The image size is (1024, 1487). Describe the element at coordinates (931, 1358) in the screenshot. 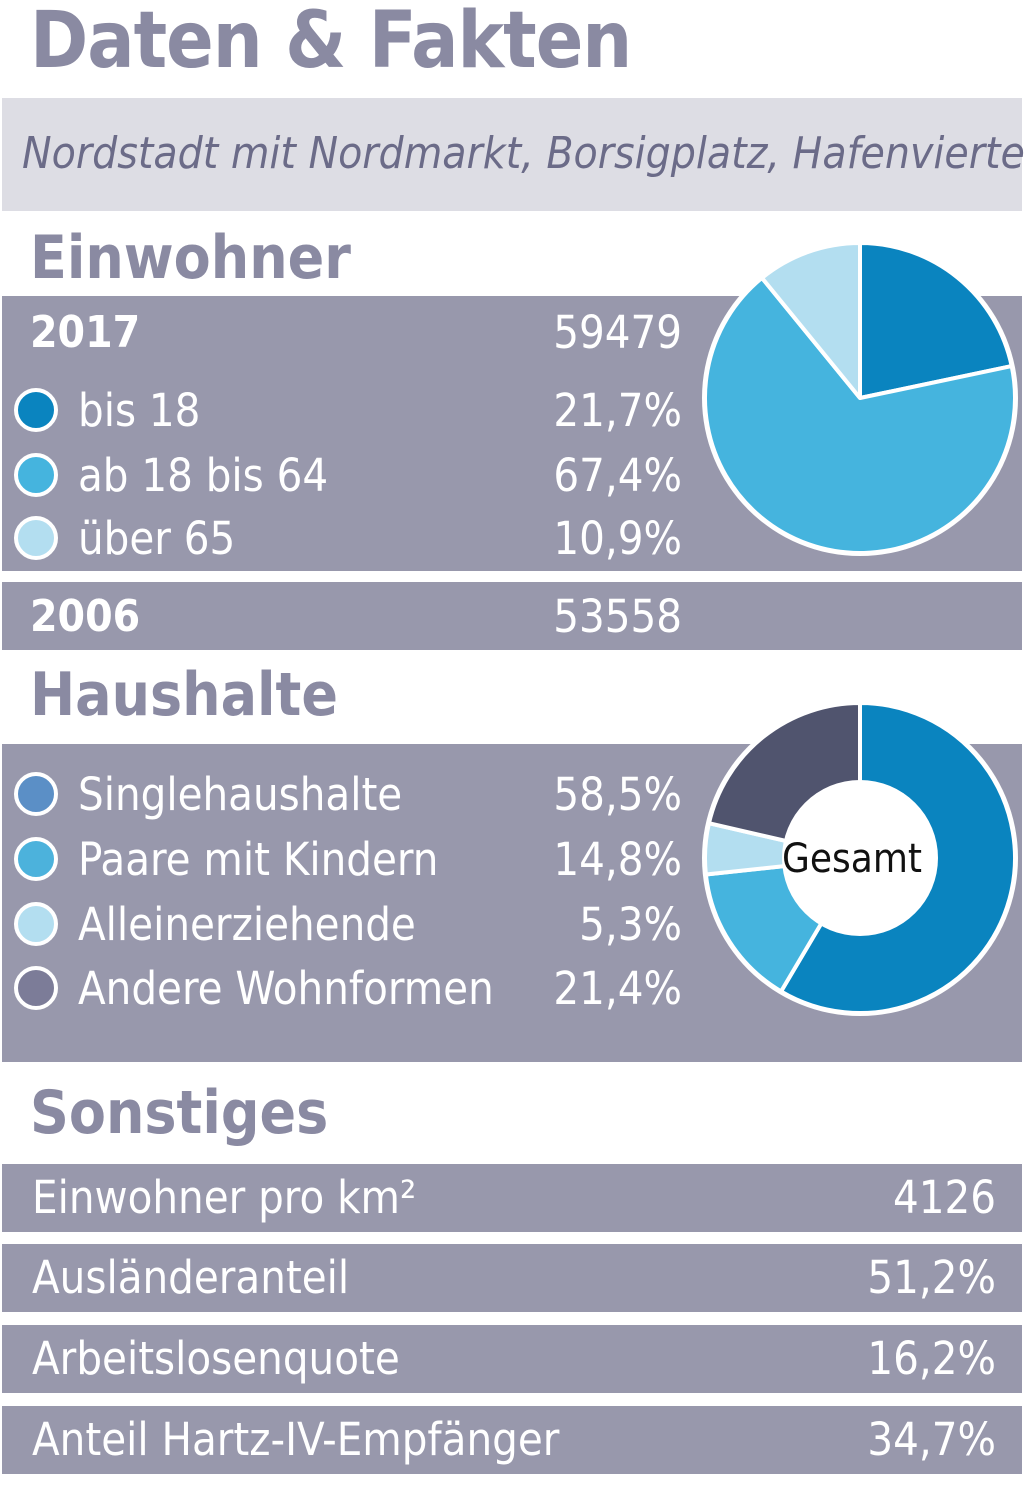

I see `stat-value: 16,2%` at that location.